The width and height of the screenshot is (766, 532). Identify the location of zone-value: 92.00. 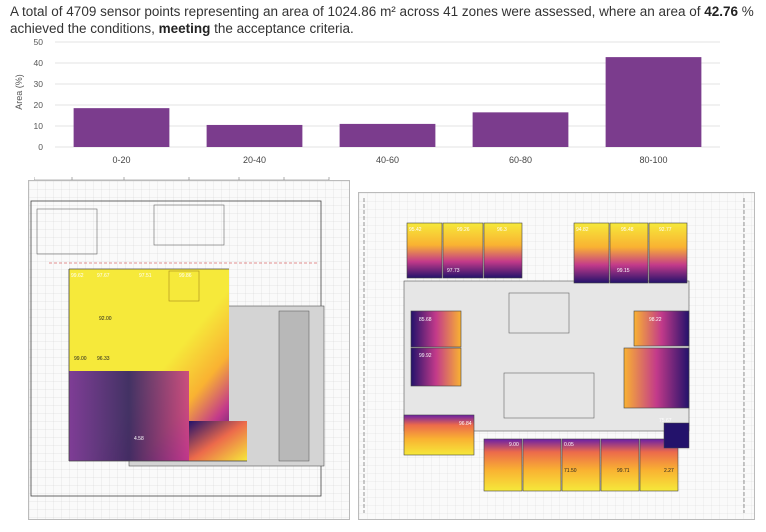
(105, 319).